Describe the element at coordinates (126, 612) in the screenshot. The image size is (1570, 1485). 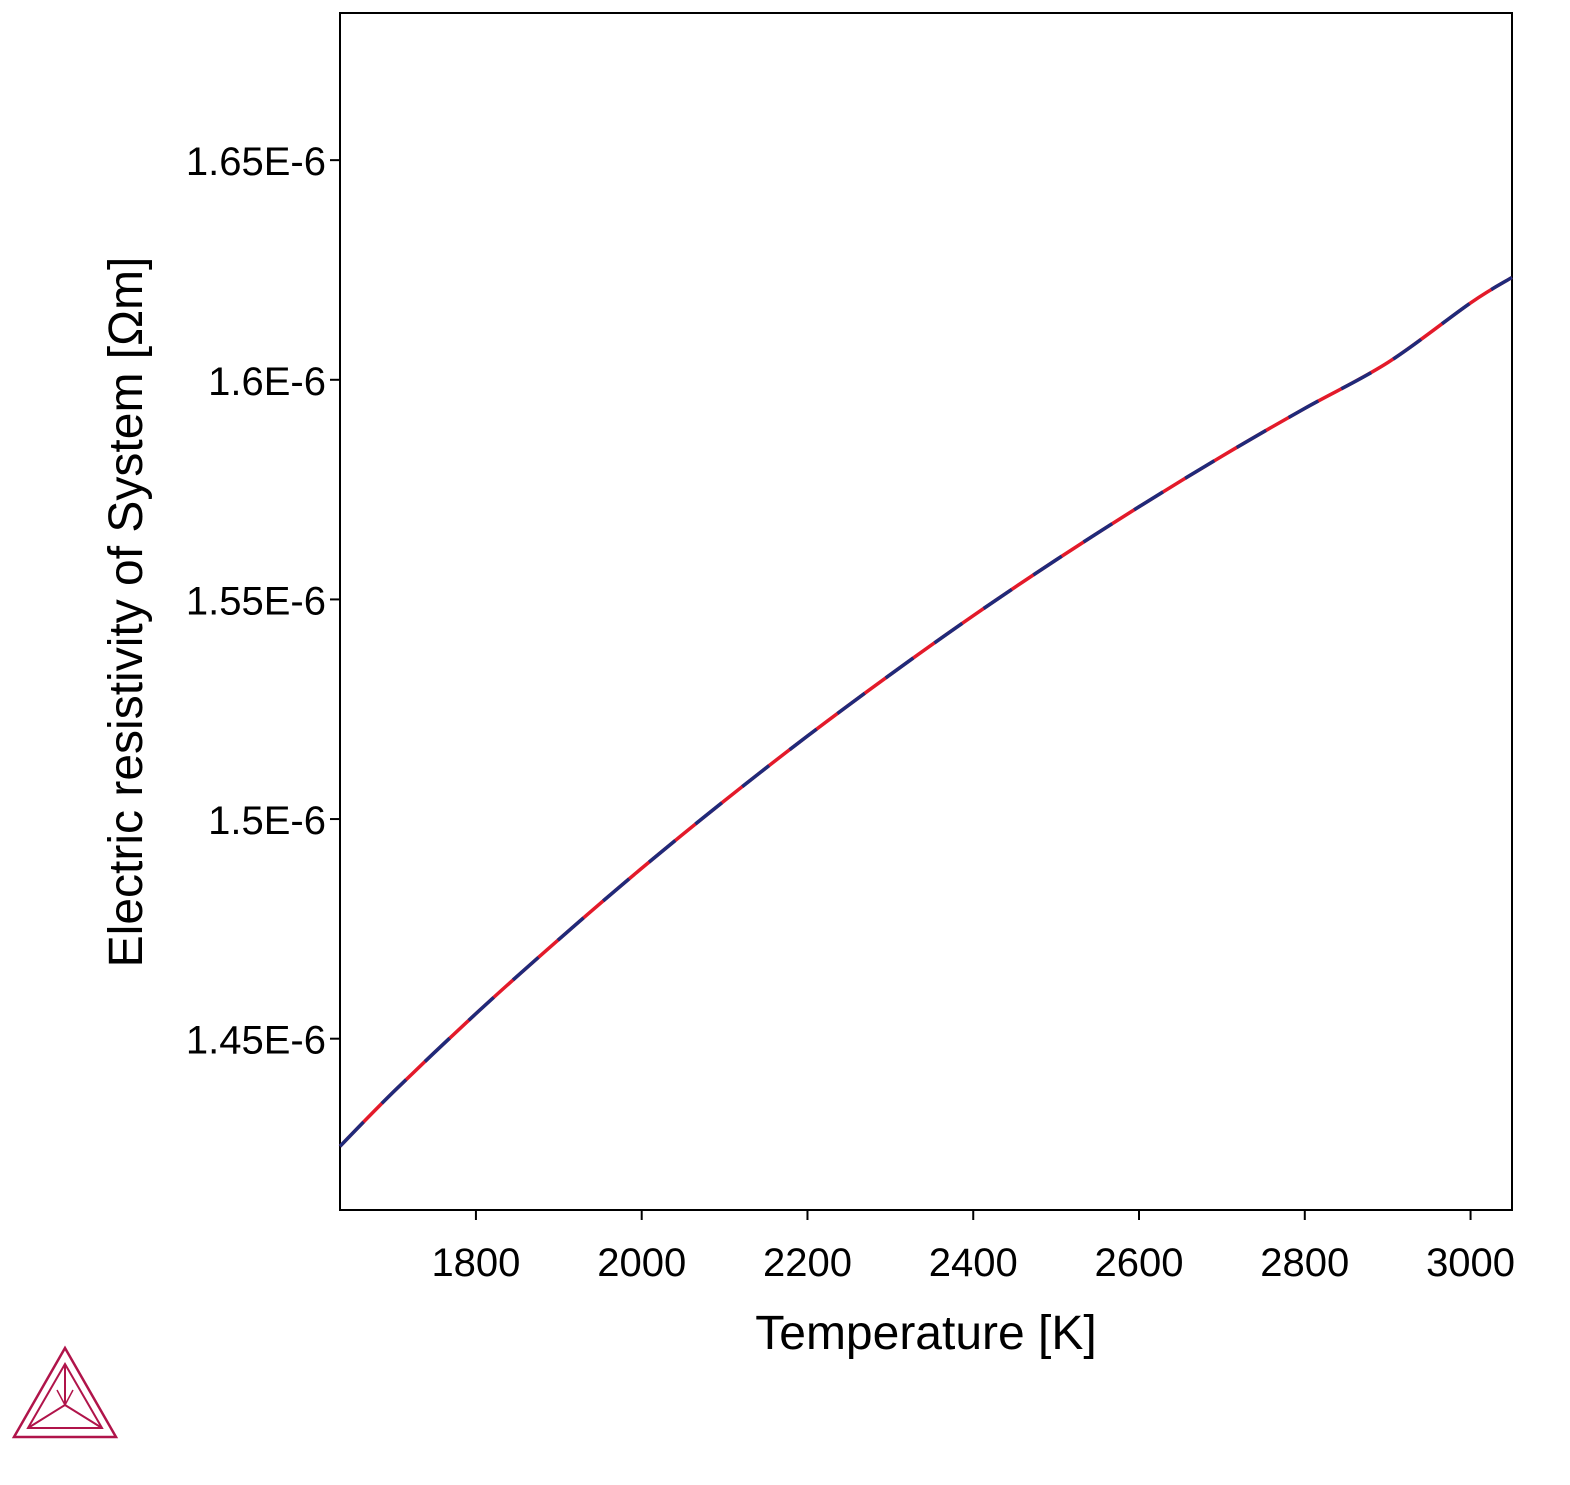
I see `y-axis-title: Electric resistivity of System [Ωm]` at that location.